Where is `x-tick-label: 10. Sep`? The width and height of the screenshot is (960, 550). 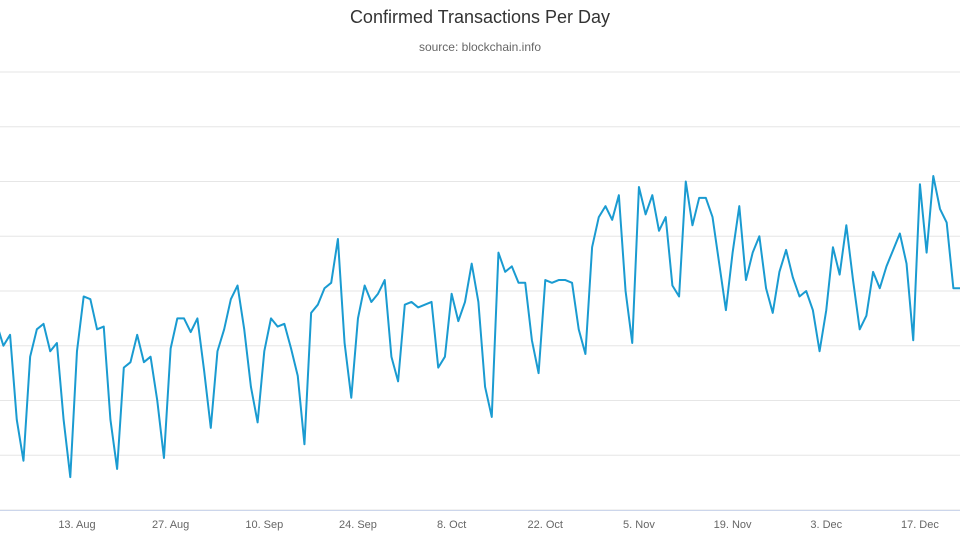
x-tick-label: 10. Sep is located at coordinates (264, 525).